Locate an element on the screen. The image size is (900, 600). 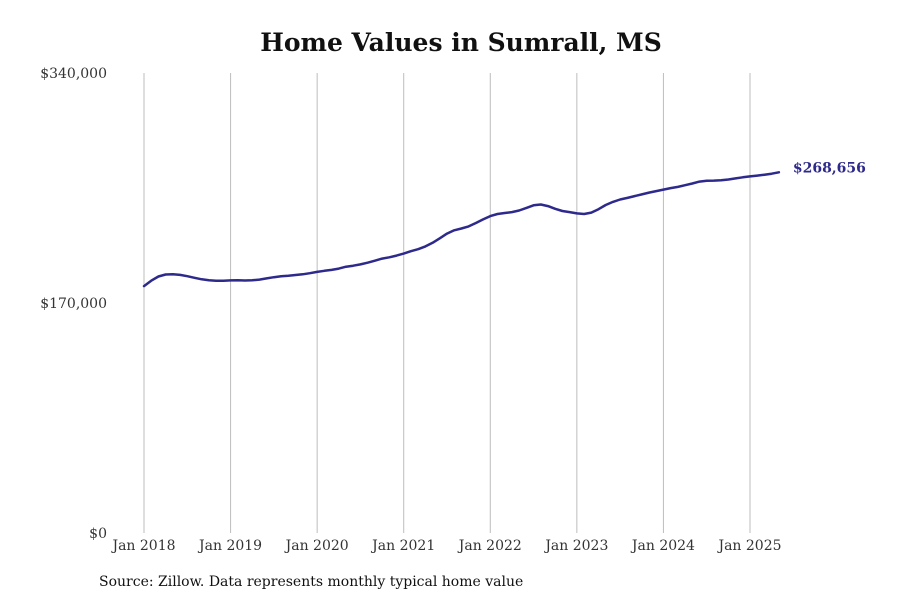
y-tick-label: $0 is located at coordinates (98, 534).